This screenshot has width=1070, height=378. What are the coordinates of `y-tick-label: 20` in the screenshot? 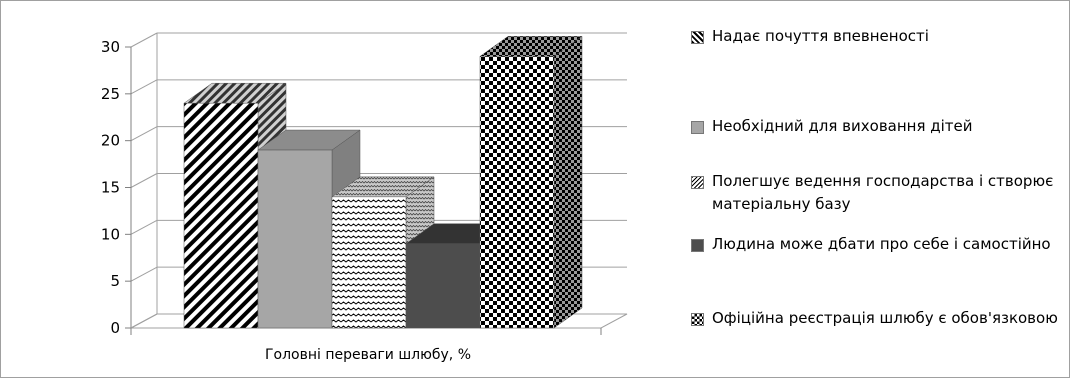 It's located at (110, 141).